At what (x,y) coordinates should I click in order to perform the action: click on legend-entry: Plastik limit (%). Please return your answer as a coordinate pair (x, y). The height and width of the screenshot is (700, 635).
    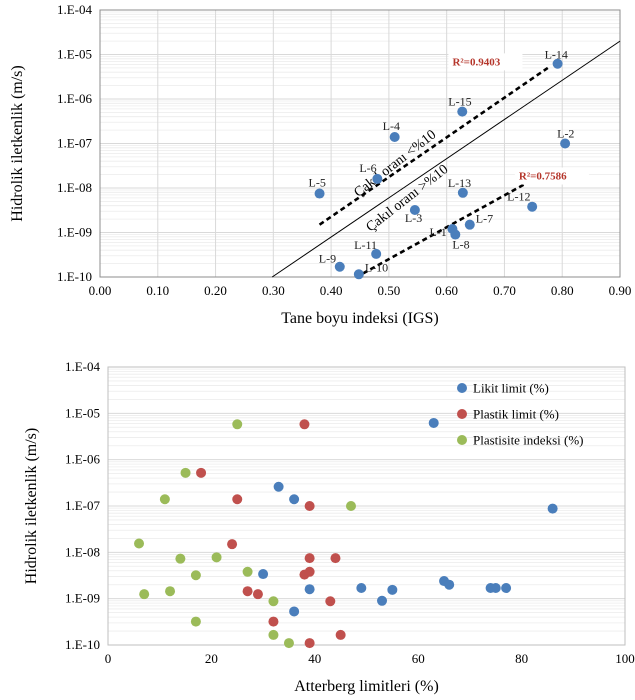
    Looking at the image, I should click on (516, 414).